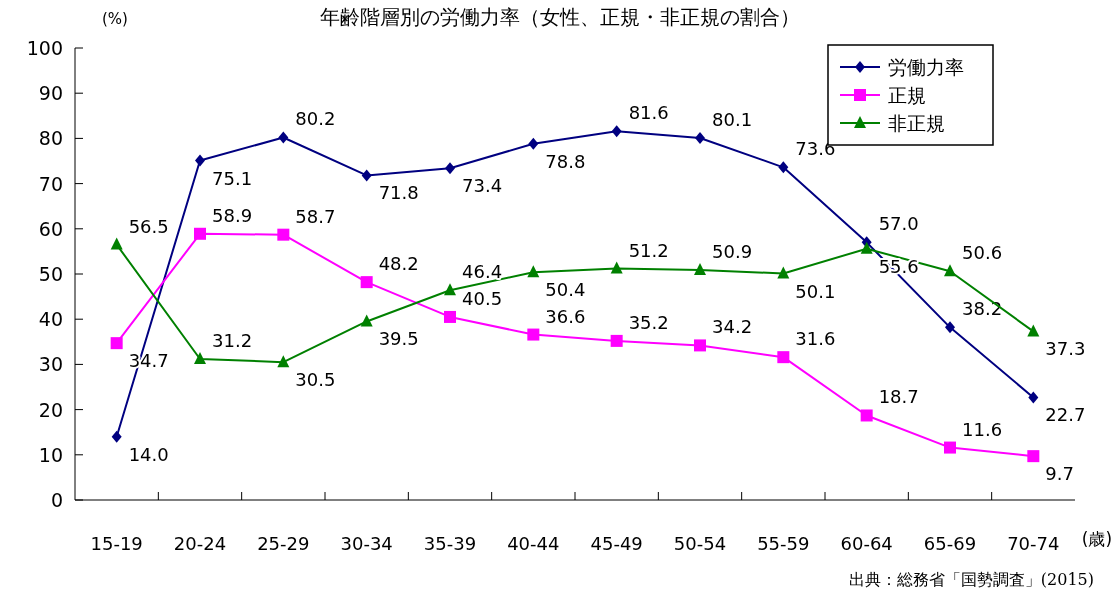 The width and height of the screenshot is (1119, 597). I want to click on data-label: 58.9, so click(232, 215).